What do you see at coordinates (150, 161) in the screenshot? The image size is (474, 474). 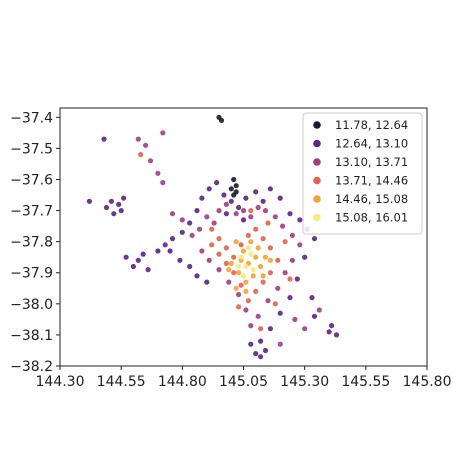 I see `data-point-s2-p3` at bounding box center [150, 161].